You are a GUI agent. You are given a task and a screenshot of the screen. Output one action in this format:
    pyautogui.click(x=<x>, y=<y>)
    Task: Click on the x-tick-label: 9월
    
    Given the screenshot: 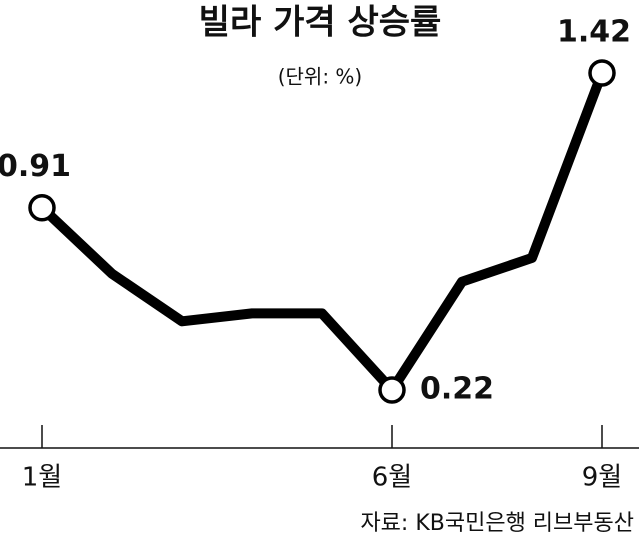 What is the action you would take?
    pyautogui.click(x=602, y=478)
    